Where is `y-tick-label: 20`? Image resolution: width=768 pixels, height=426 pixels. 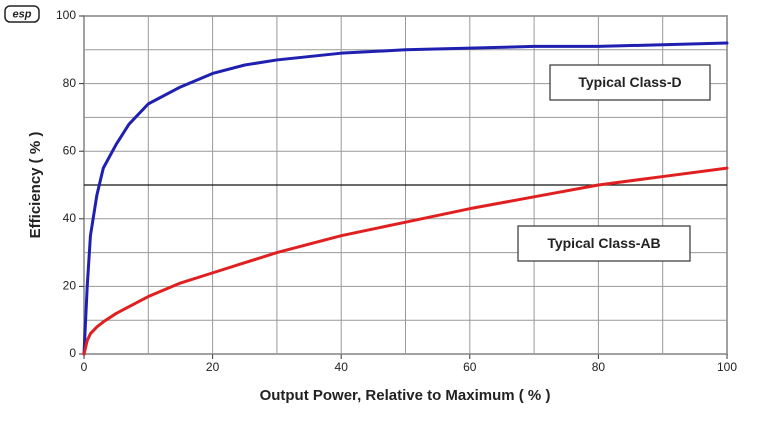 y-tick-label: 20 is located at coordinates (70, 286).